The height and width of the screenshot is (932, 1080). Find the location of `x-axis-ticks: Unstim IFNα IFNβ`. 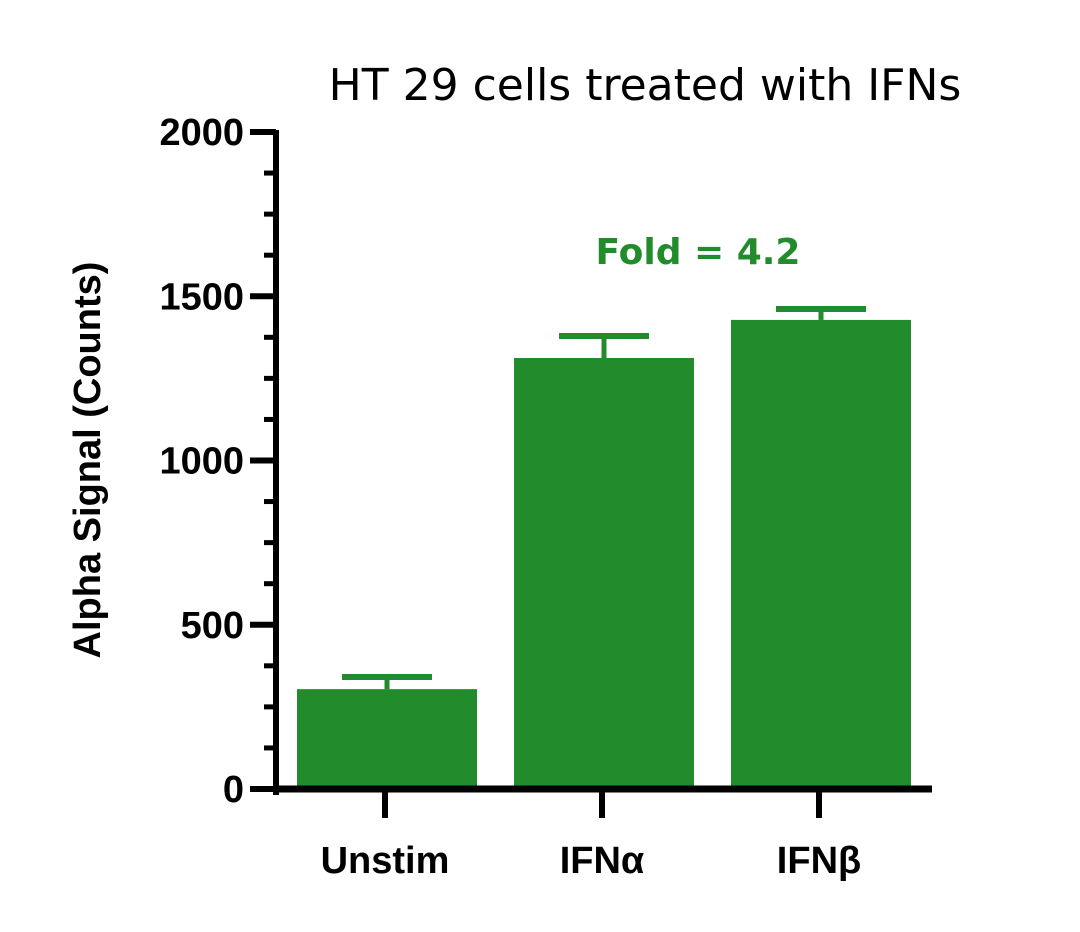

x-axis-ticks: Unstim IFNα IFNβ is located at coordinates (591, 835).